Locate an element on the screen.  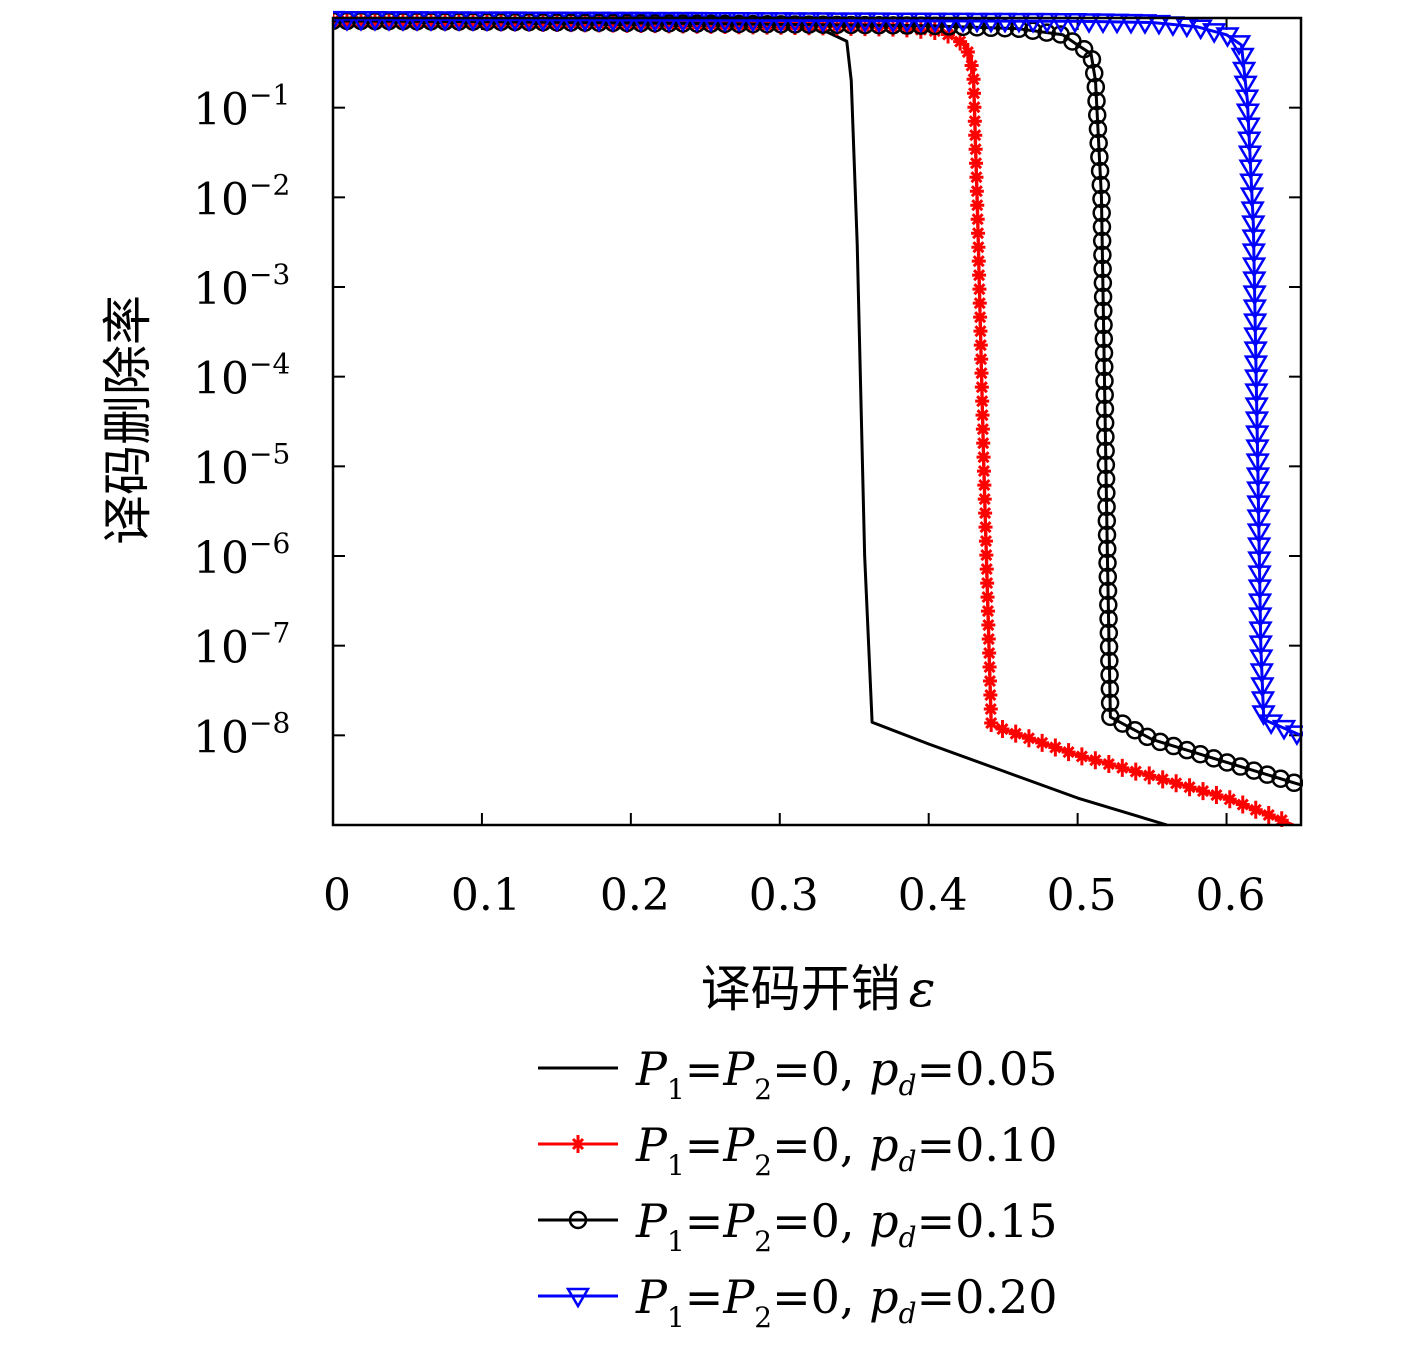
x-tick-label: 0.5 is located at coordinates (1082, 895).